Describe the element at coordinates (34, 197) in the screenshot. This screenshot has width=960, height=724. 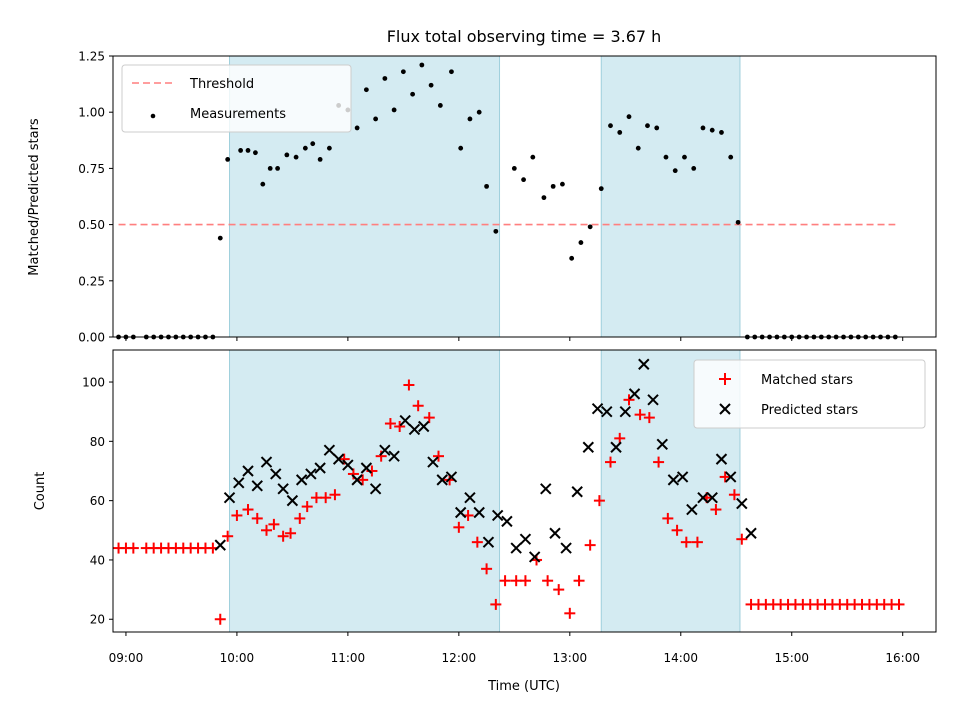
I see `ratio-y-label: Matched/Predicted stars` at that location.